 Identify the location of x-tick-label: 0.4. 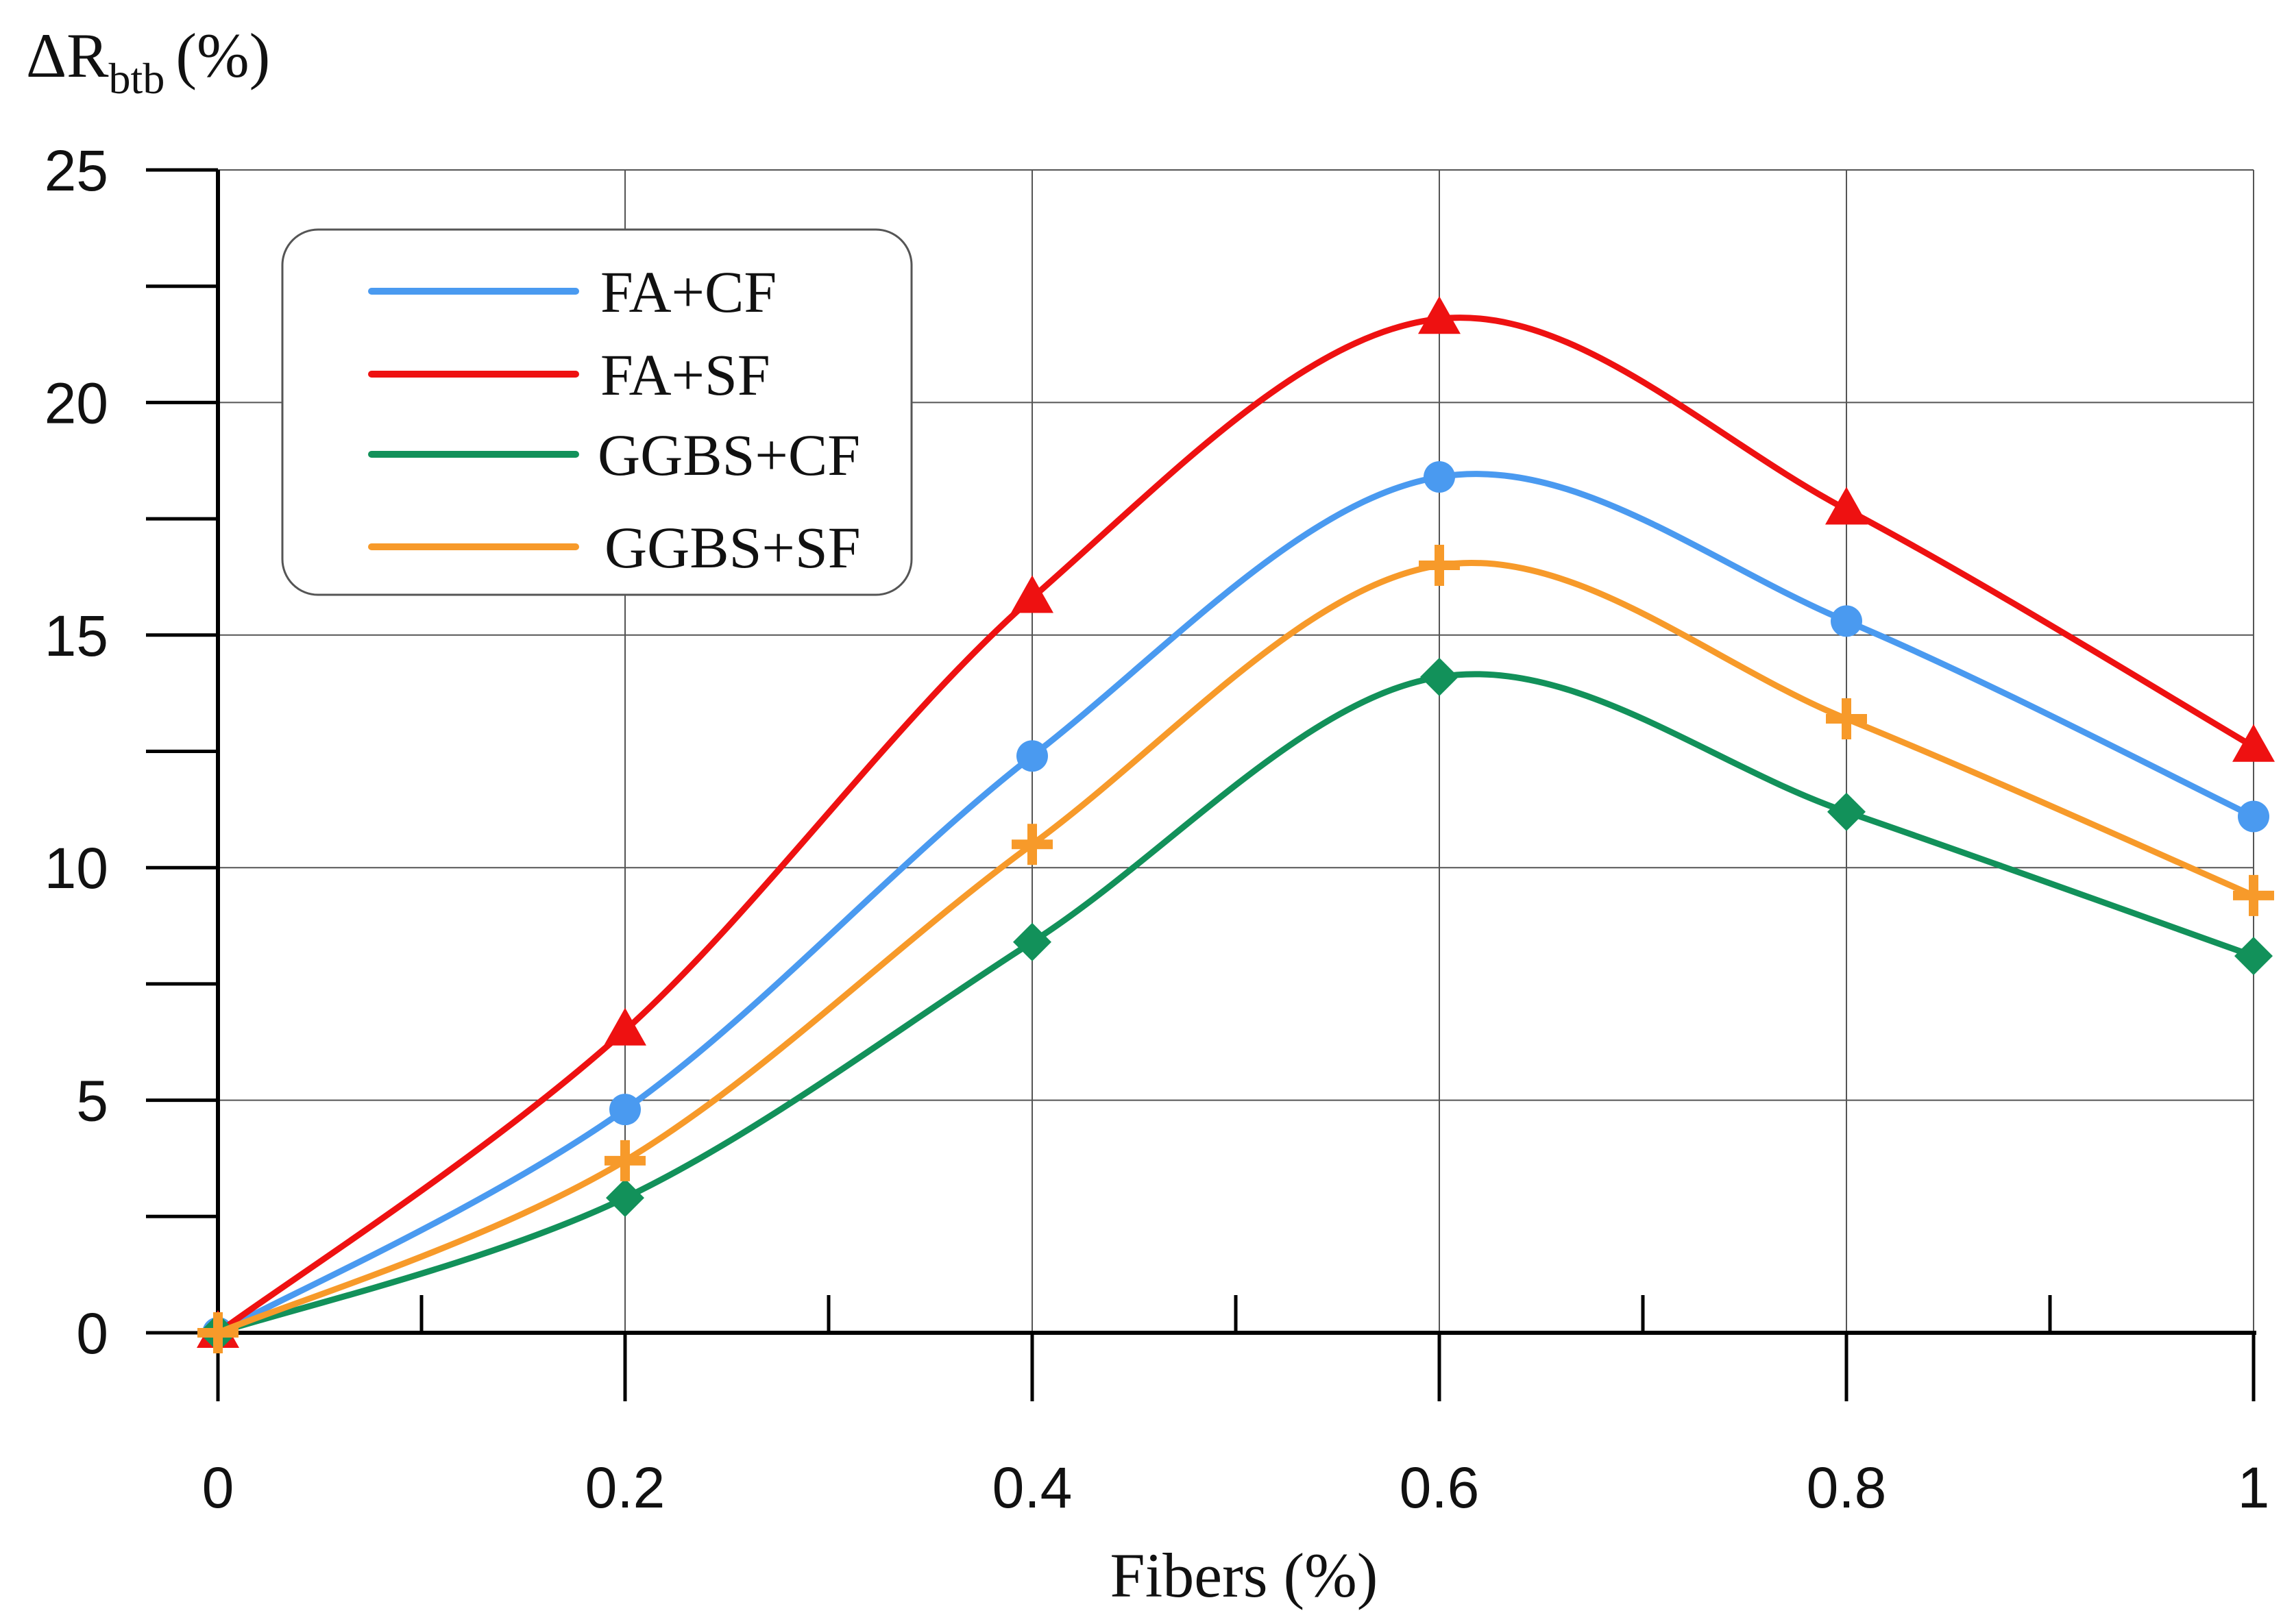
(1032, 1487).